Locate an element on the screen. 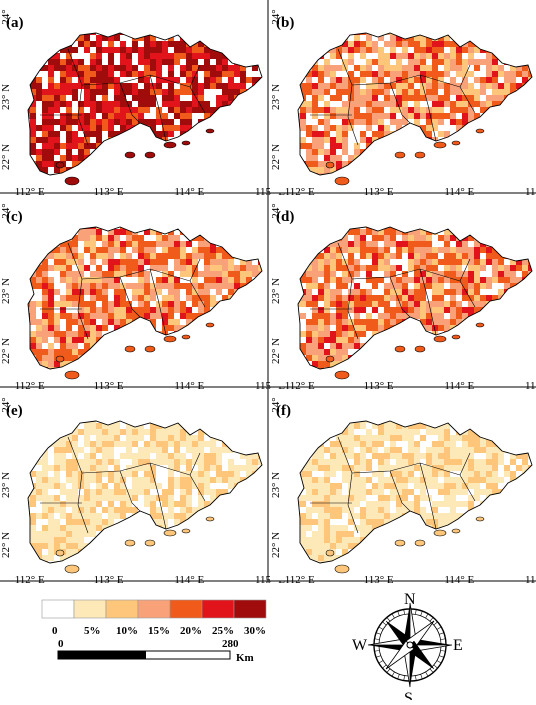 The height and width of the screenshot is (705, 536). legend-label: 5% is located at coordinates (92, 631).